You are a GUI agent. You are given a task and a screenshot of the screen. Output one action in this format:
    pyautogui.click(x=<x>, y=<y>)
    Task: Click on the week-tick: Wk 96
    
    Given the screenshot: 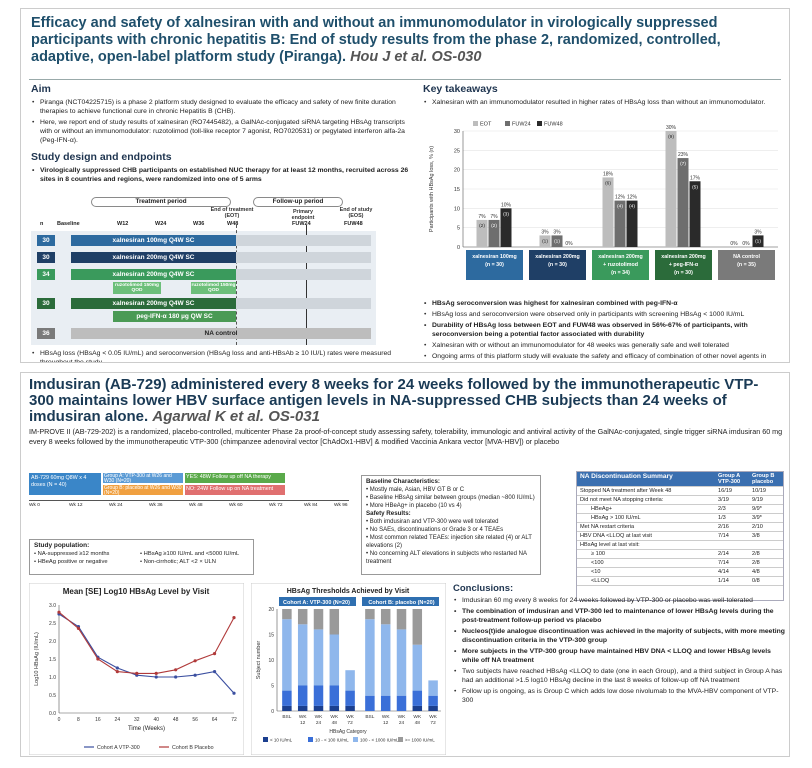 What is the action you would take?
    pyautogui.click(x=341, y=505)
    